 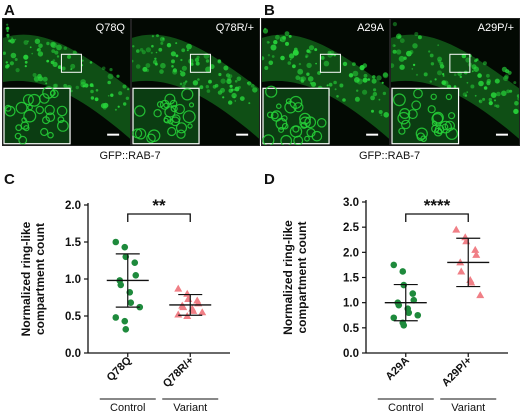 What do you see at coordinates (159, 205) in the screenshot?
I see `significance-label: **` at bounding box center [159, 205].